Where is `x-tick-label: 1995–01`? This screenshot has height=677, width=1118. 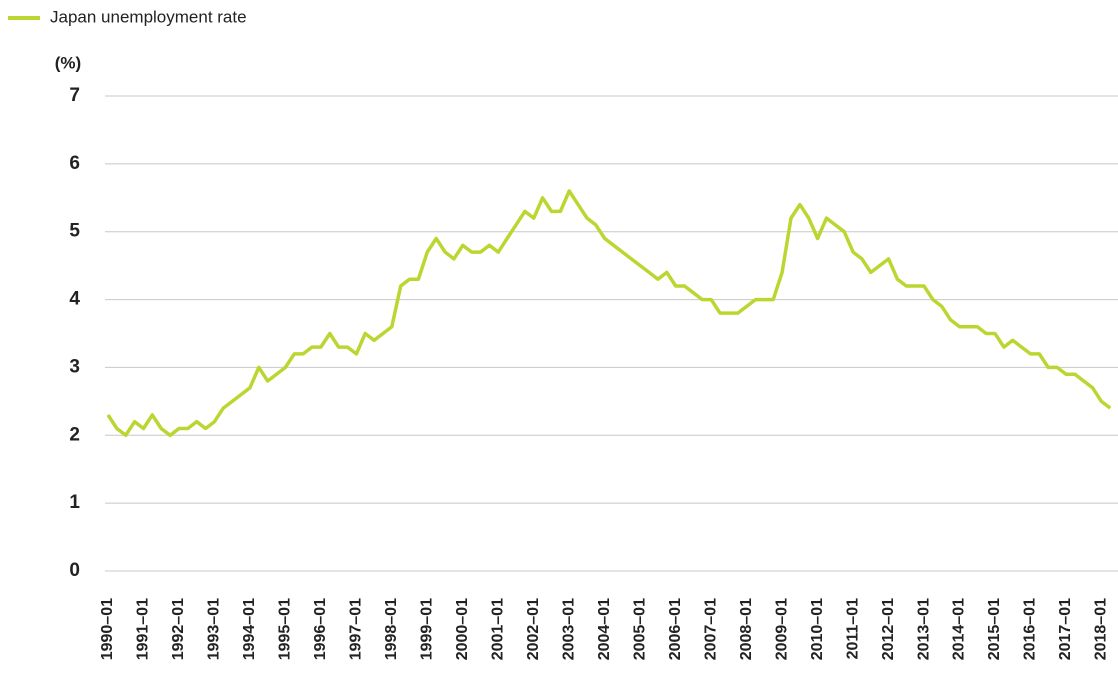 x-tick-label: 1995–01 is located at coordinates (285, 629).